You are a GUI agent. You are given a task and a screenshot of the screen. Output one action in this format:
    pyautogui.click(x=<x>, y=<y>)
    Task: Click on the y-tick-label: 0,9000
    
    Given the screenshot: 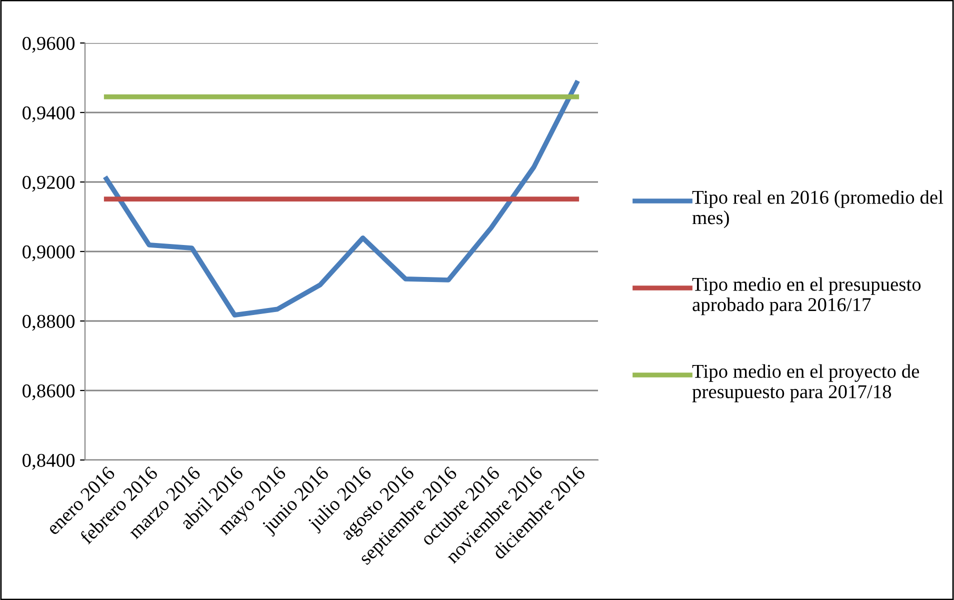 What is the action you would take?
    pyautogui.click(x=48, y=253)
    